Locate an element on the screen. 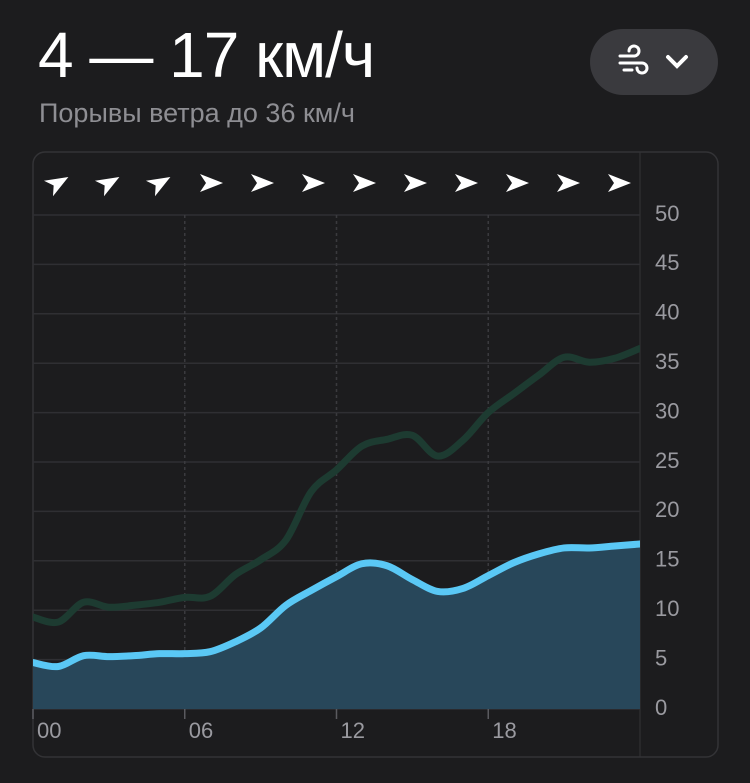  y-tick-label: 10 is located at coordinates (667, 608).